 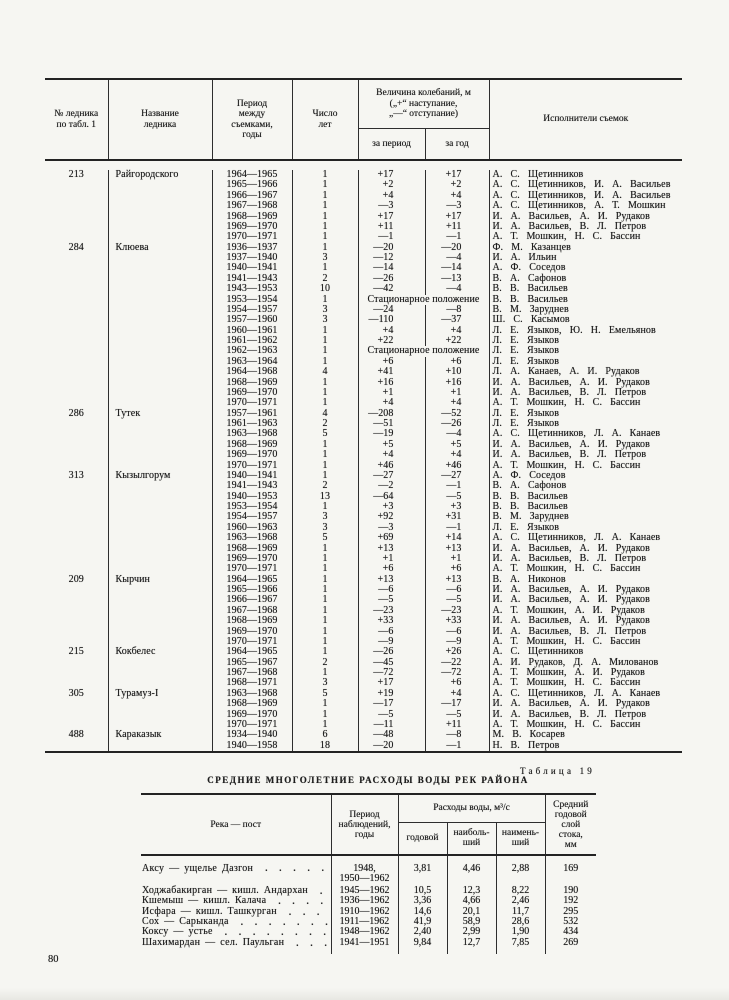 What do you see at coordinates (392, 704) in the screenshot?
I see `change-per-period-cell: —17` at bounding box center [392, 704].